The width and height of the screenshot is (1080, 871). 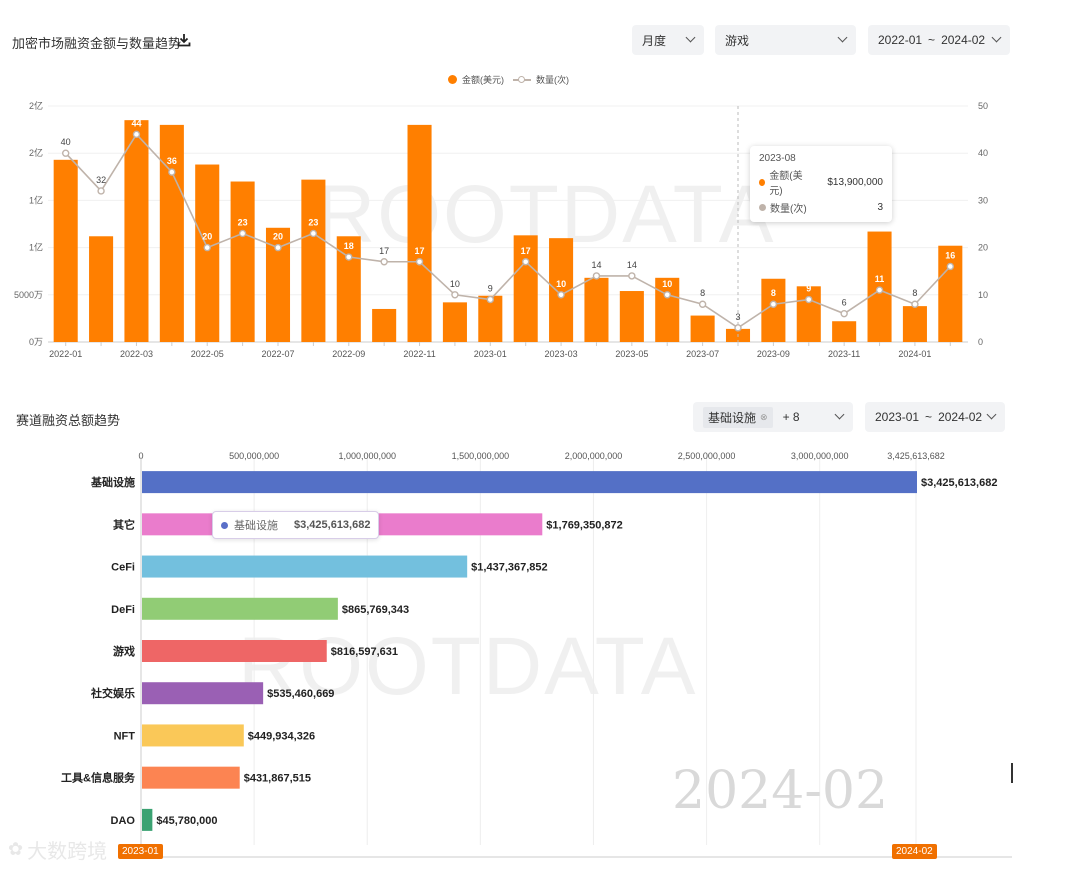 What do you see at coordinates (935, 417) in the screenshot?
I see `sector-date-range-picker: 2023-01 ~ 2024-02` at bounding box center [935, 417].